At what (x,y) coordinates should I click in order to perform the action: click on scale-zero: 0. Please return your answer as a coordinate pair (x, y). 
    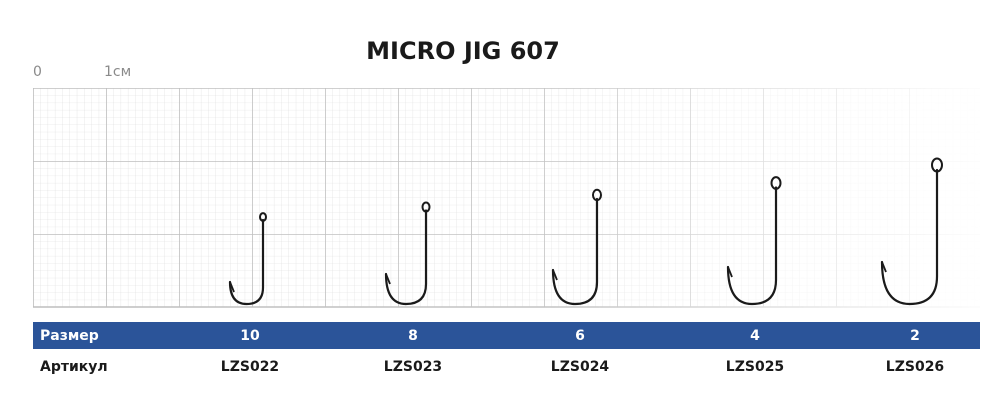
    Looking at the image, I should click on (37, 72).